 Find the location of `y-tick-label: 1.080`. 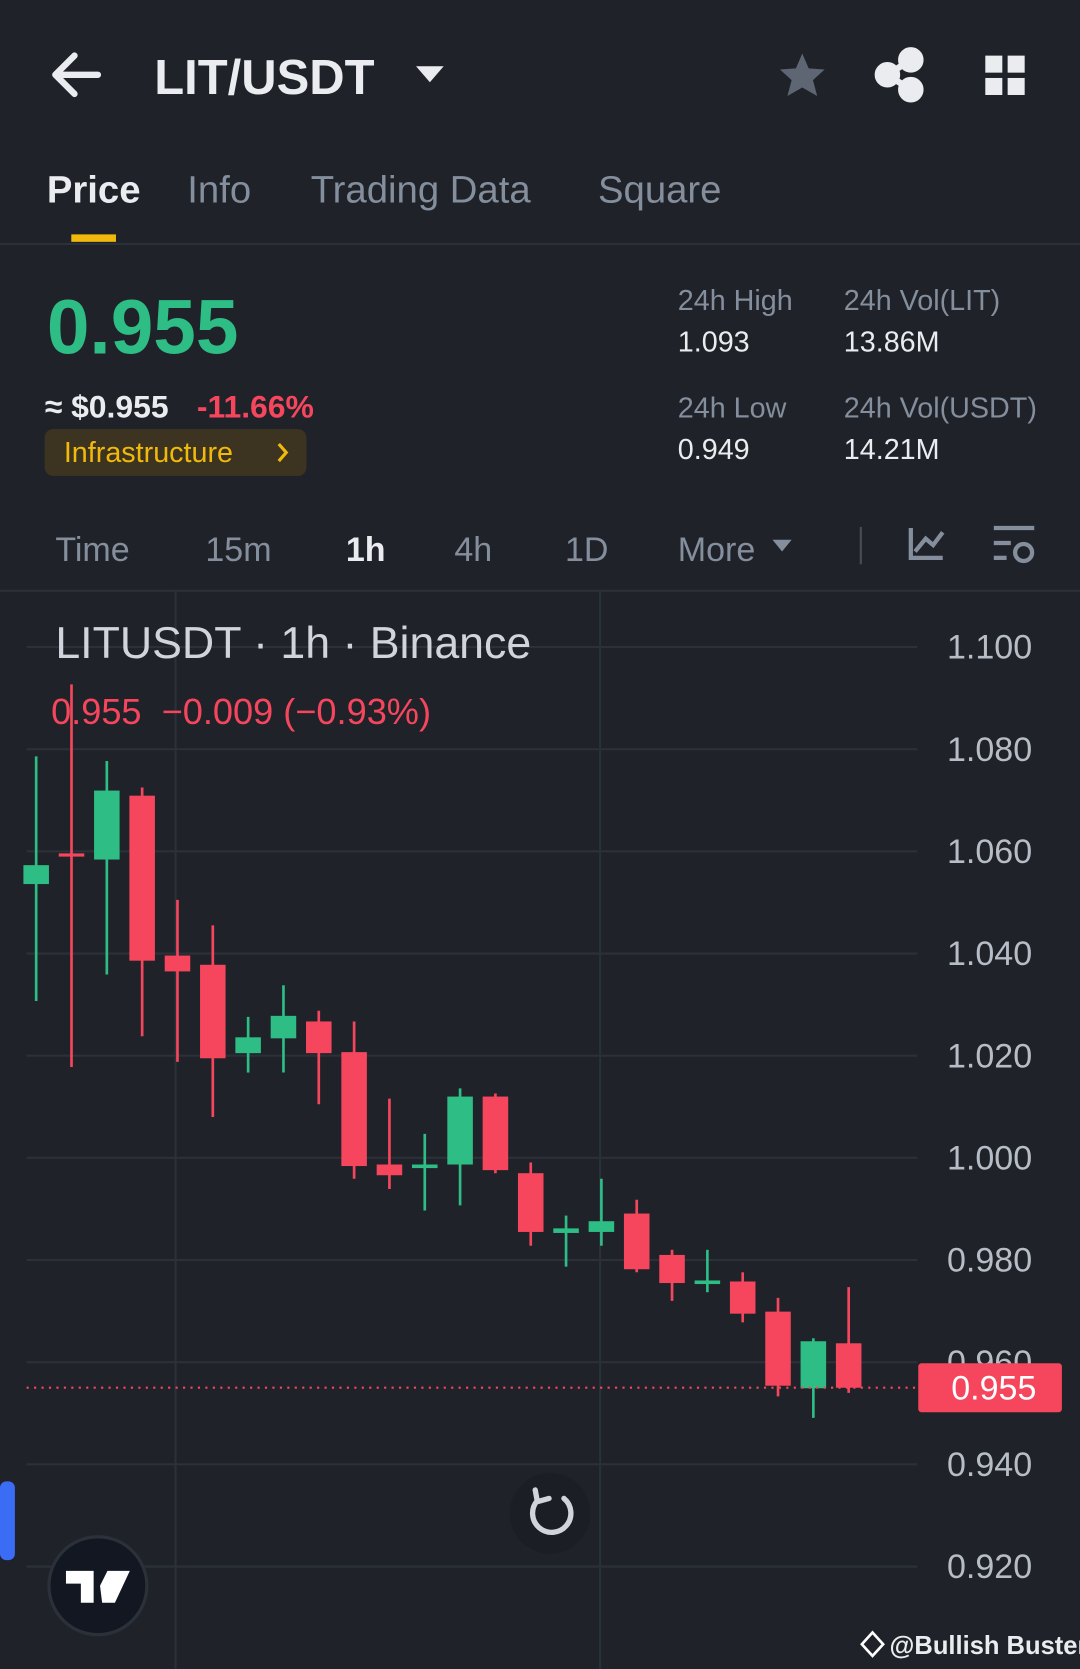

y-tick-label: 1.080 is located at coordinates (989, 750).